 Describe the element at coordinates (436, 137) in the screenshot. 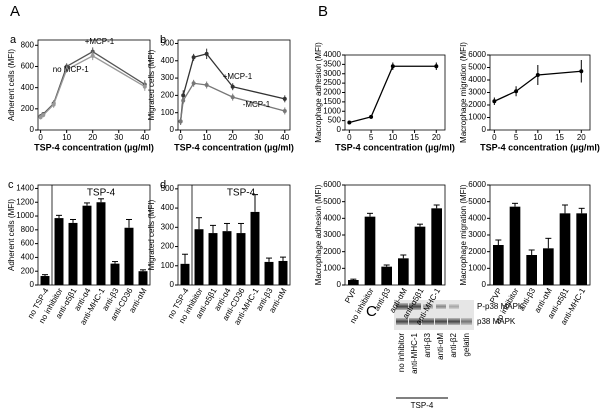

I see `x-tick-label: 20` at that location.